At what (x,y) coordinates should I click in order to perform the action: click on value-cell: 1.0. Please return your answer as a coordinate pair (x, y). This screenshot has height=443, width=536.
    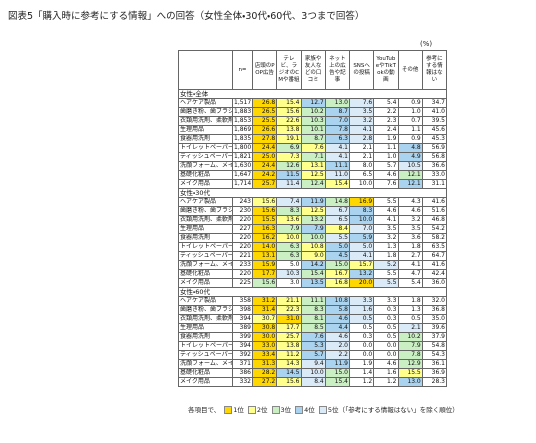
    Looking at the image, I should click on (410, 112).